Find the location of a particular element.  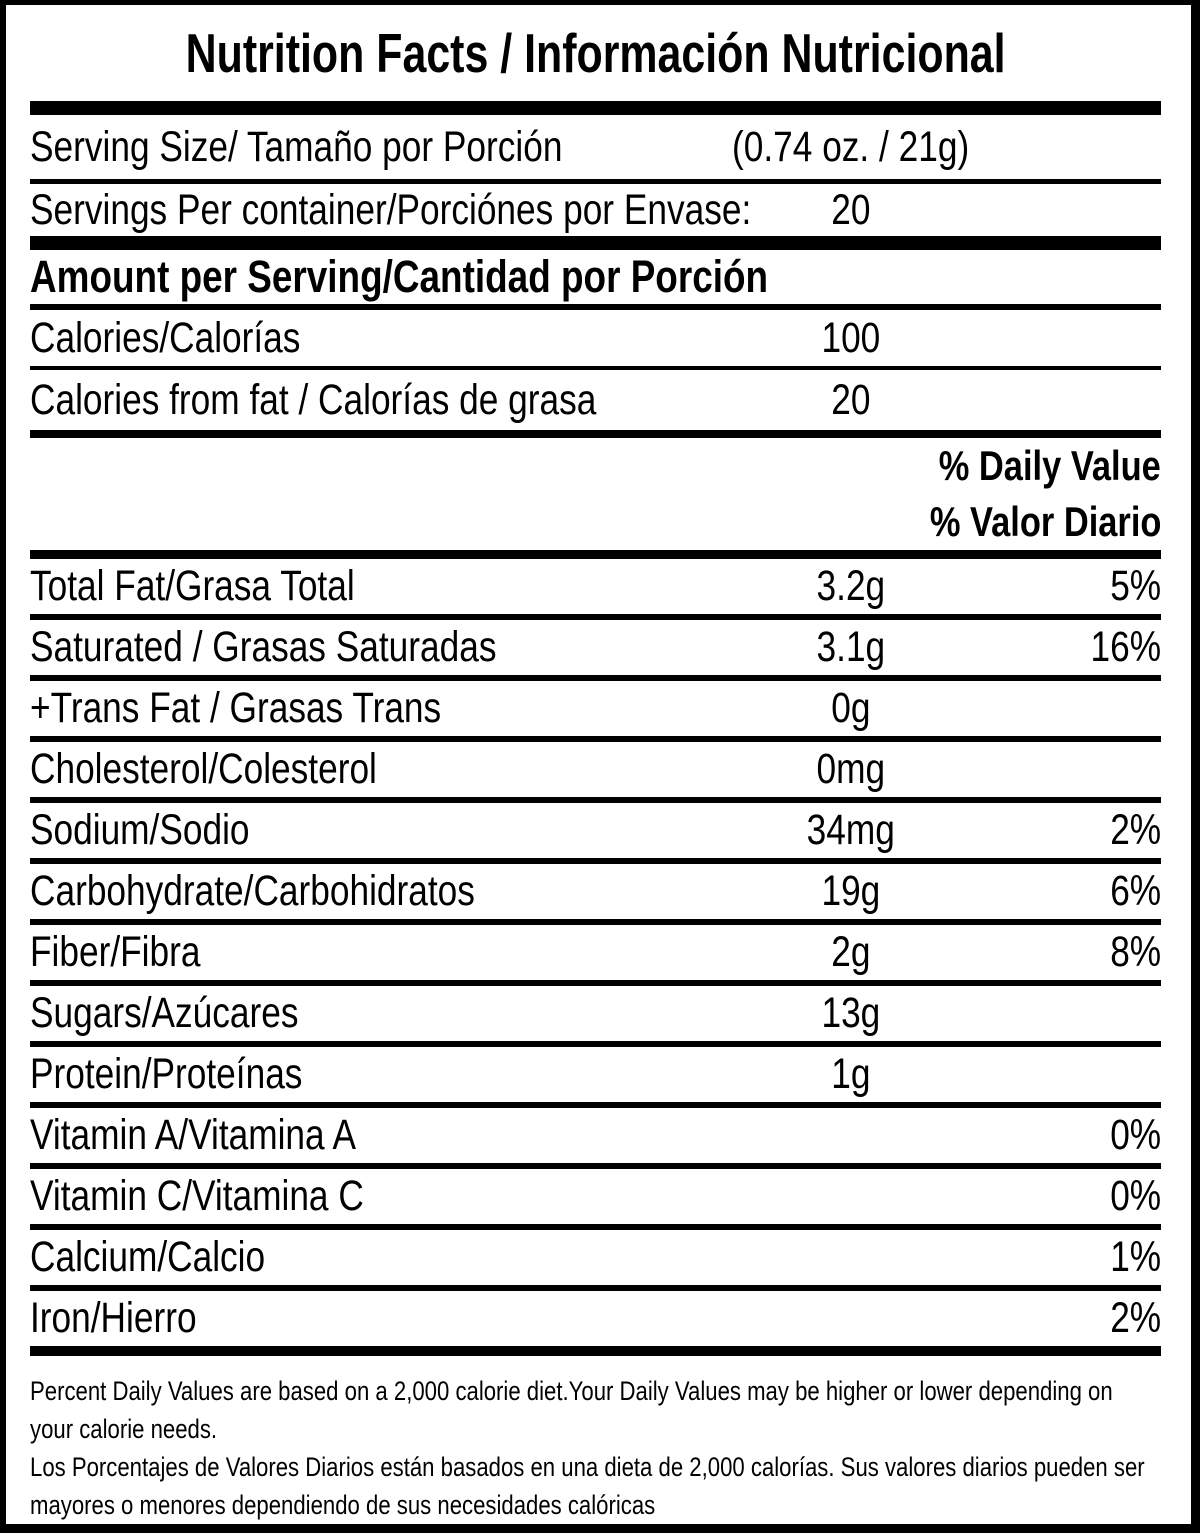

nutrient-amount: 13g is located at coordinates (851, 1013).